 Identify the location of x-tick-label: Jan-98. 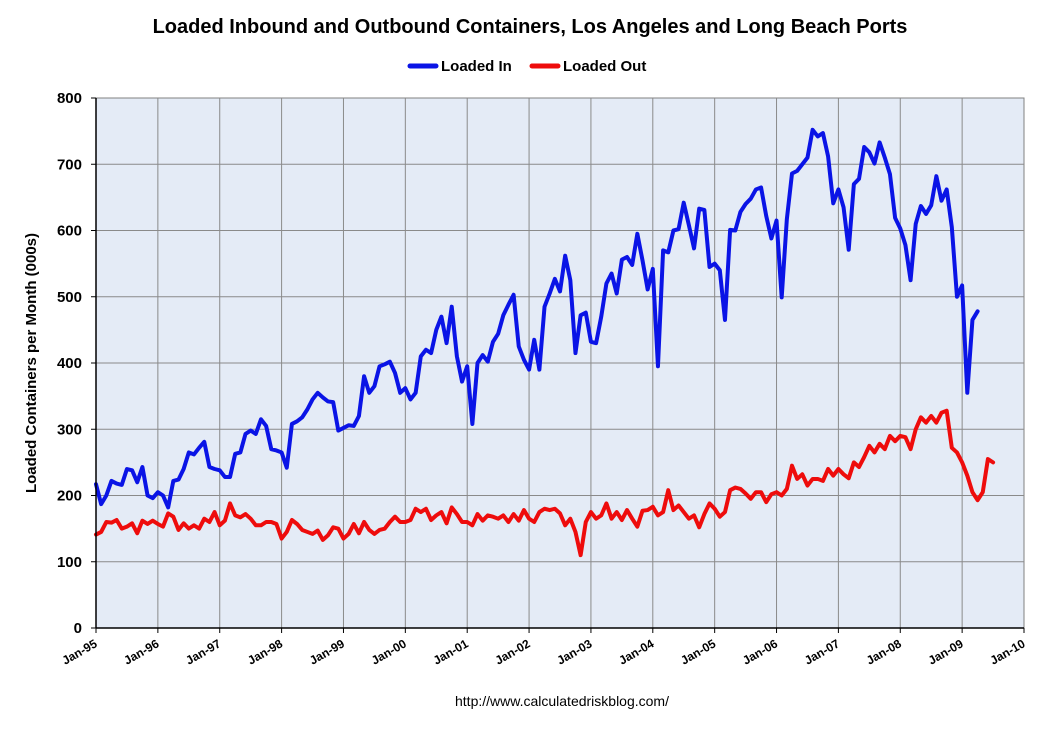
(265, 651).